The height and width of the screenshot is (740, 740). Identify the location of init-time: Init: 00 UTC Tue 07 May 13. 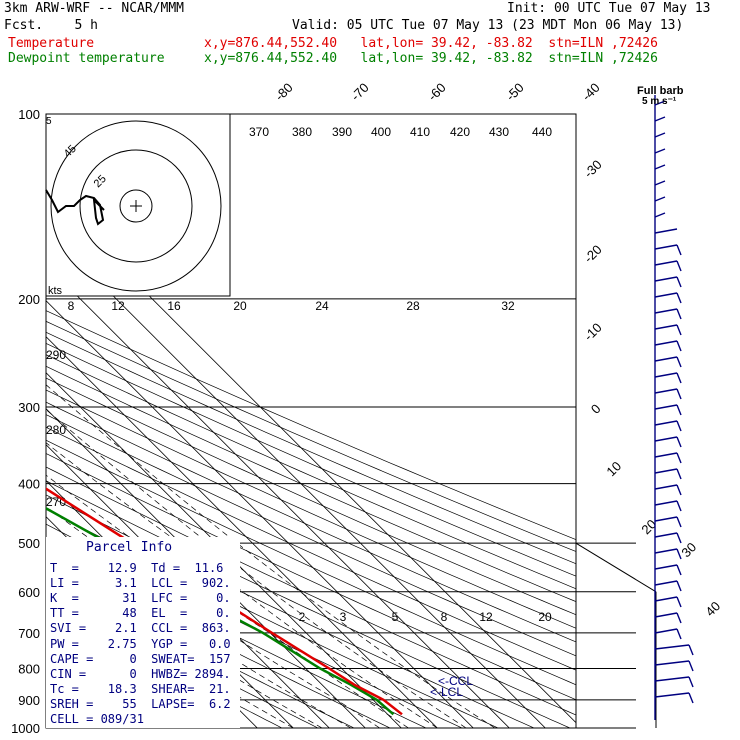
(609, 8).